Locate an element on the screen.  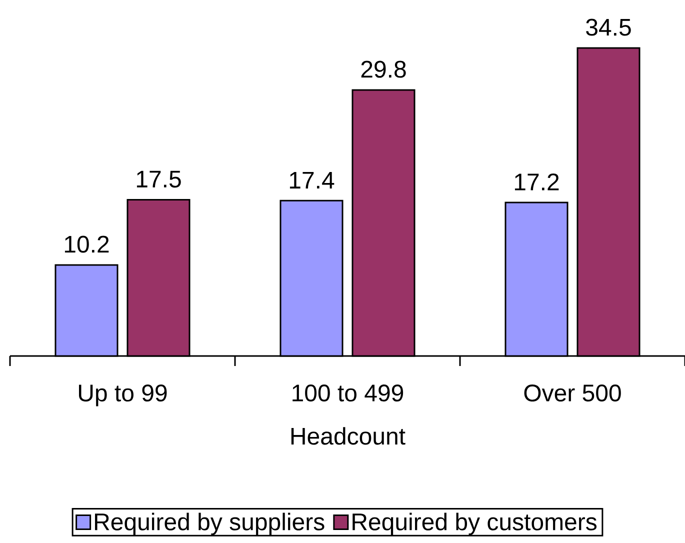
legend-label: Required by suppliers is located at coordinates (209, 524).